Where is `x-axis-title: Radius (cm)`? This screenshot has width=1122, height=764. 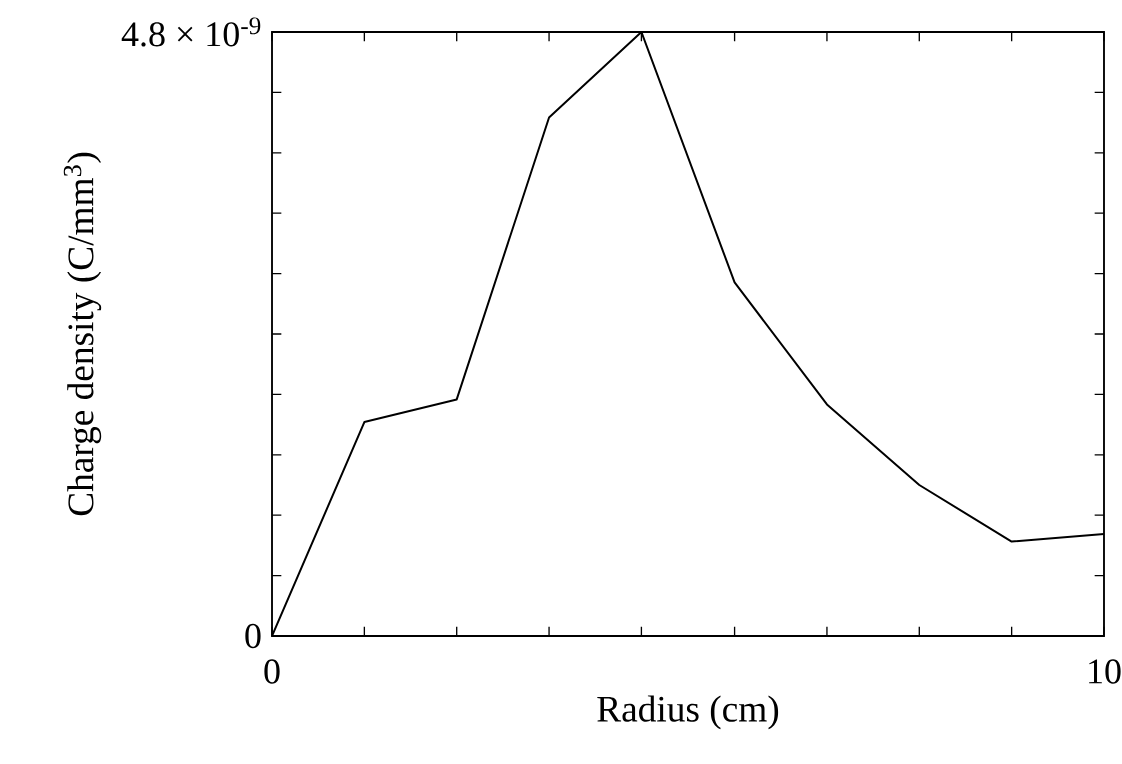 x-axis-title: Radius (cm) is located at coordinates (688, 712).